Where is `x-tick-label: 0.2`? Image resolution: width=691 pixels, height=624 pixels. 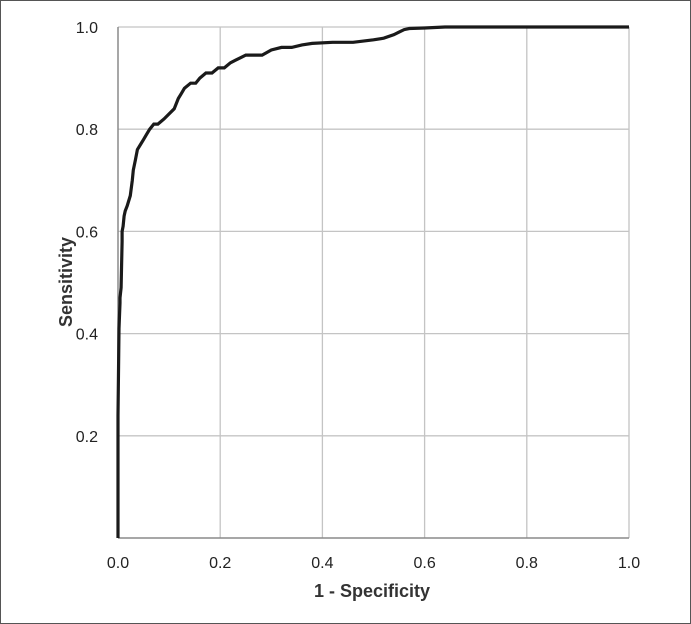 x-tick-label: 0.2 is located at coordinates (220, 563).